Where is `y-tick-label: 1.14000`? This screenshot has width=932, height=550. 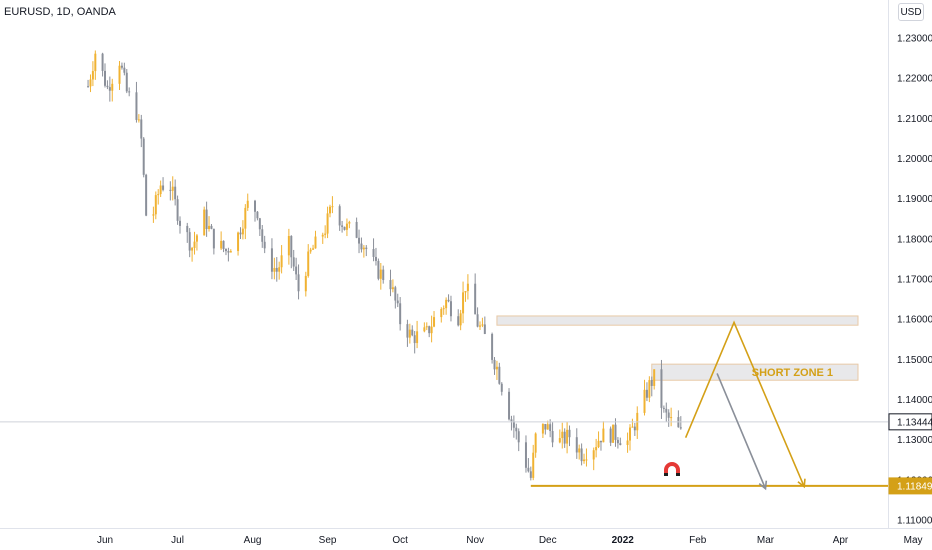
y-tick-label: 1.14000 is located at coordinates (914, 400).